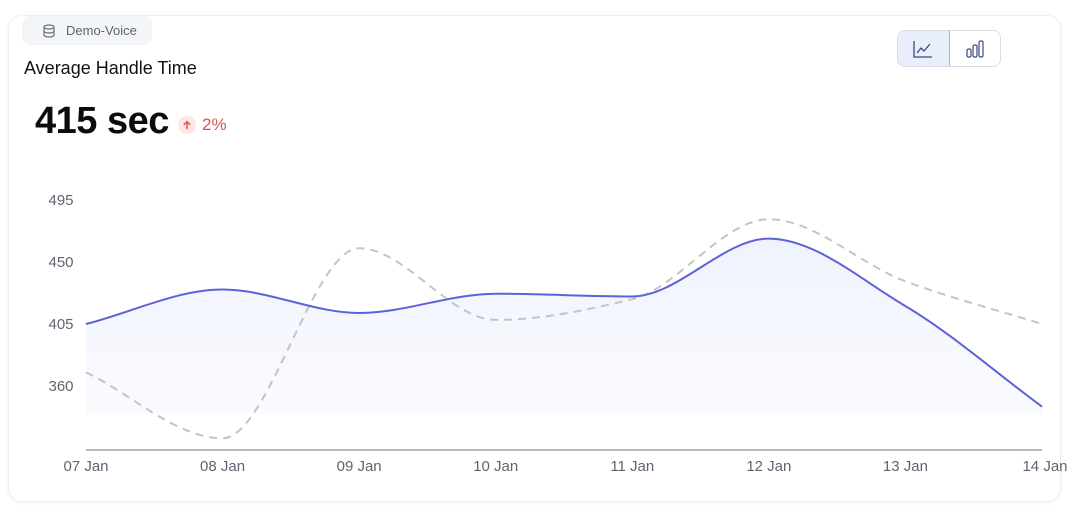 The width and height of the screenshot is (1072, 515). I want to click on y-tick-label: 450, so click(60, 262).